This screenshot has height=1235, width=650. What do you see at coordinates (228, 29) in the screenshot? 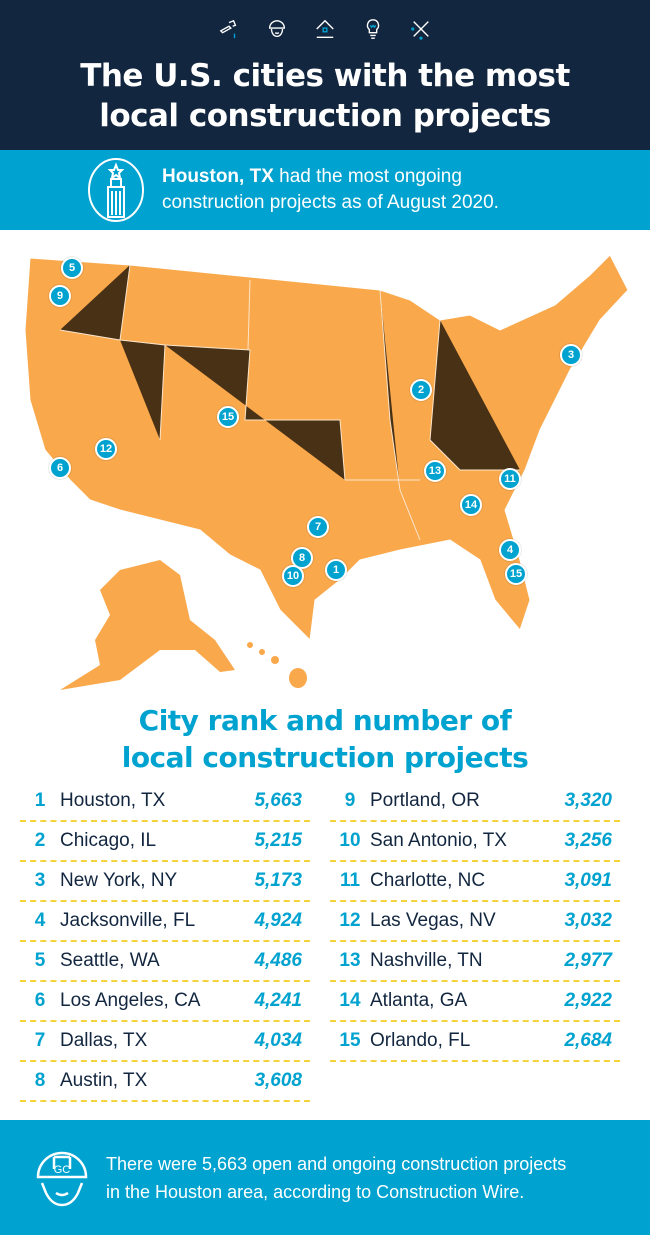
I see `hammer-icon` at bounding box center [228, 29].